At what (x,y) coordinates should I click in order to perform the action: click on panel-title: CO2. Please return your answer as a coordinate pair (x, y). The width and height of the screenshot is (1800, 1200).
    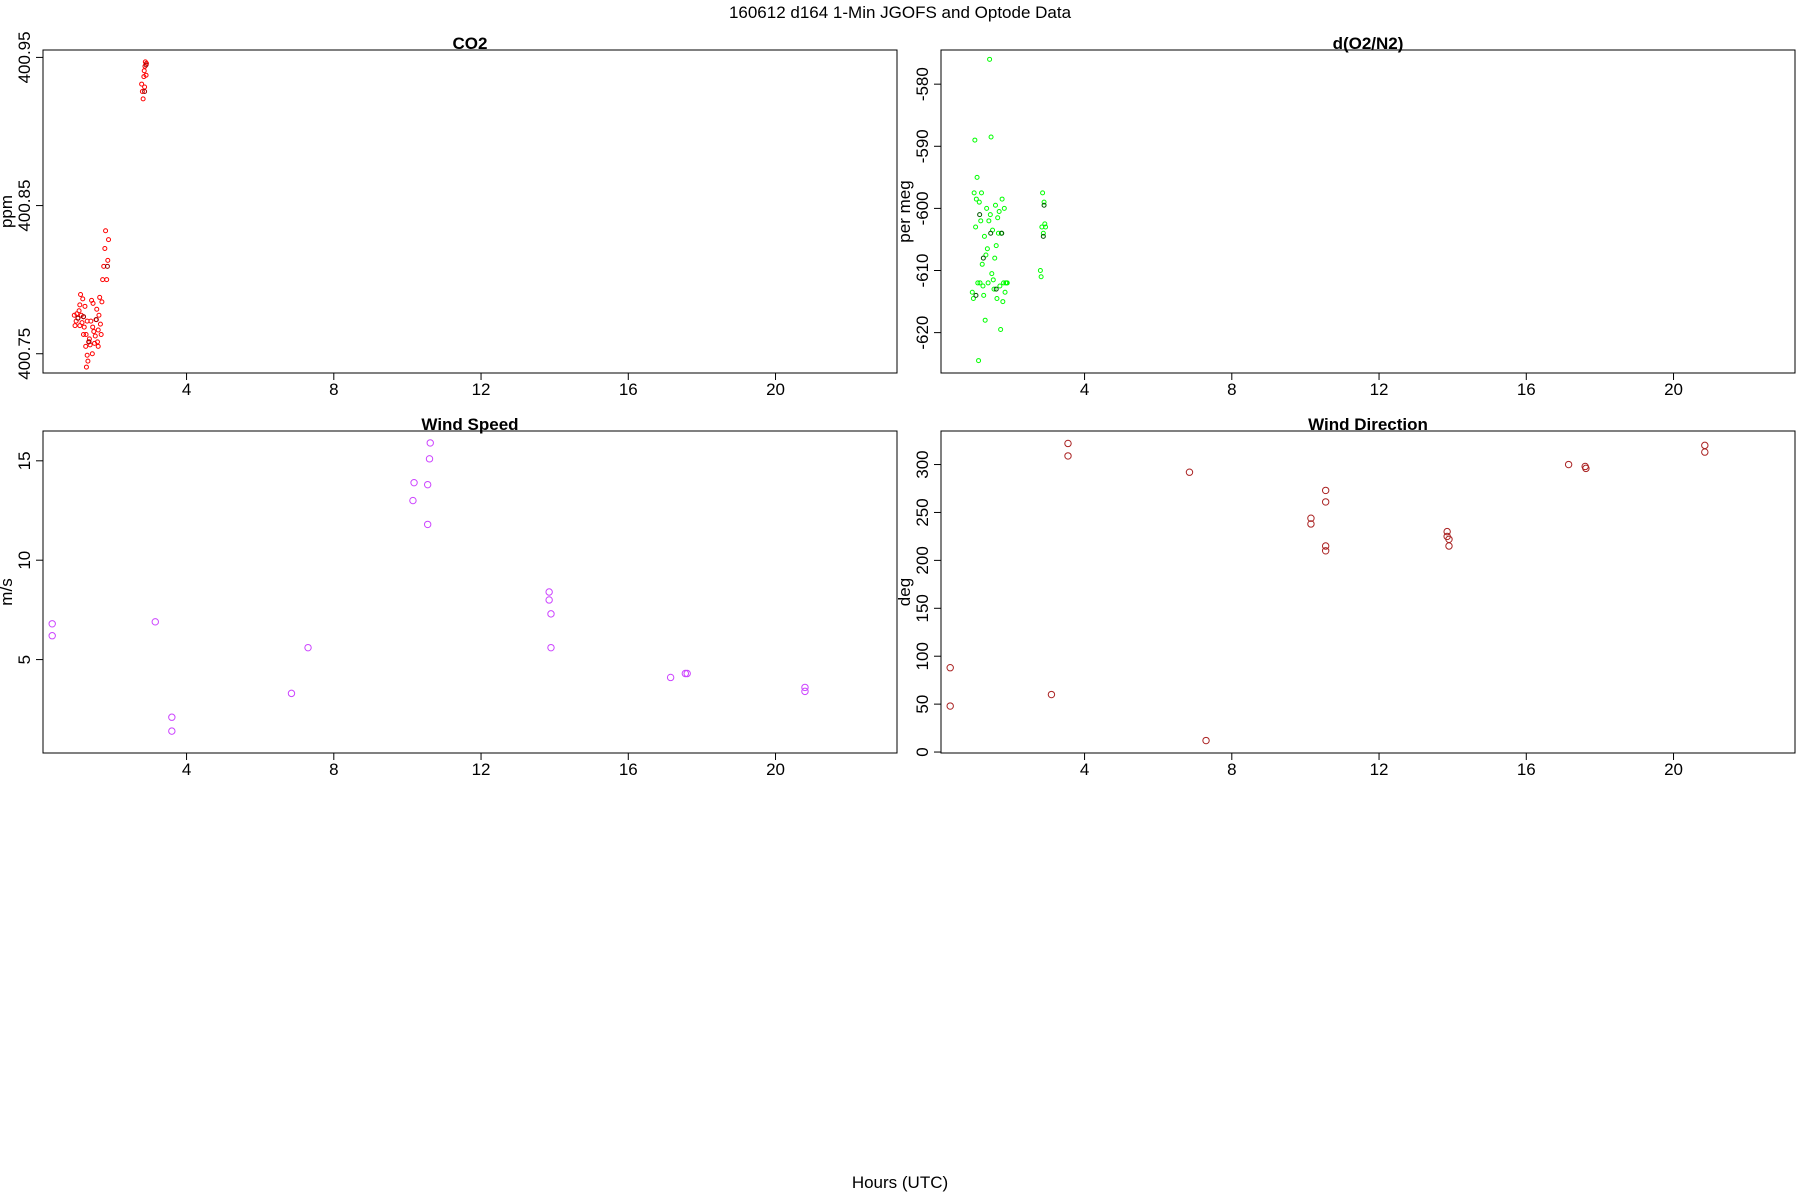
    Looking at the image, I should click on (470, 43).